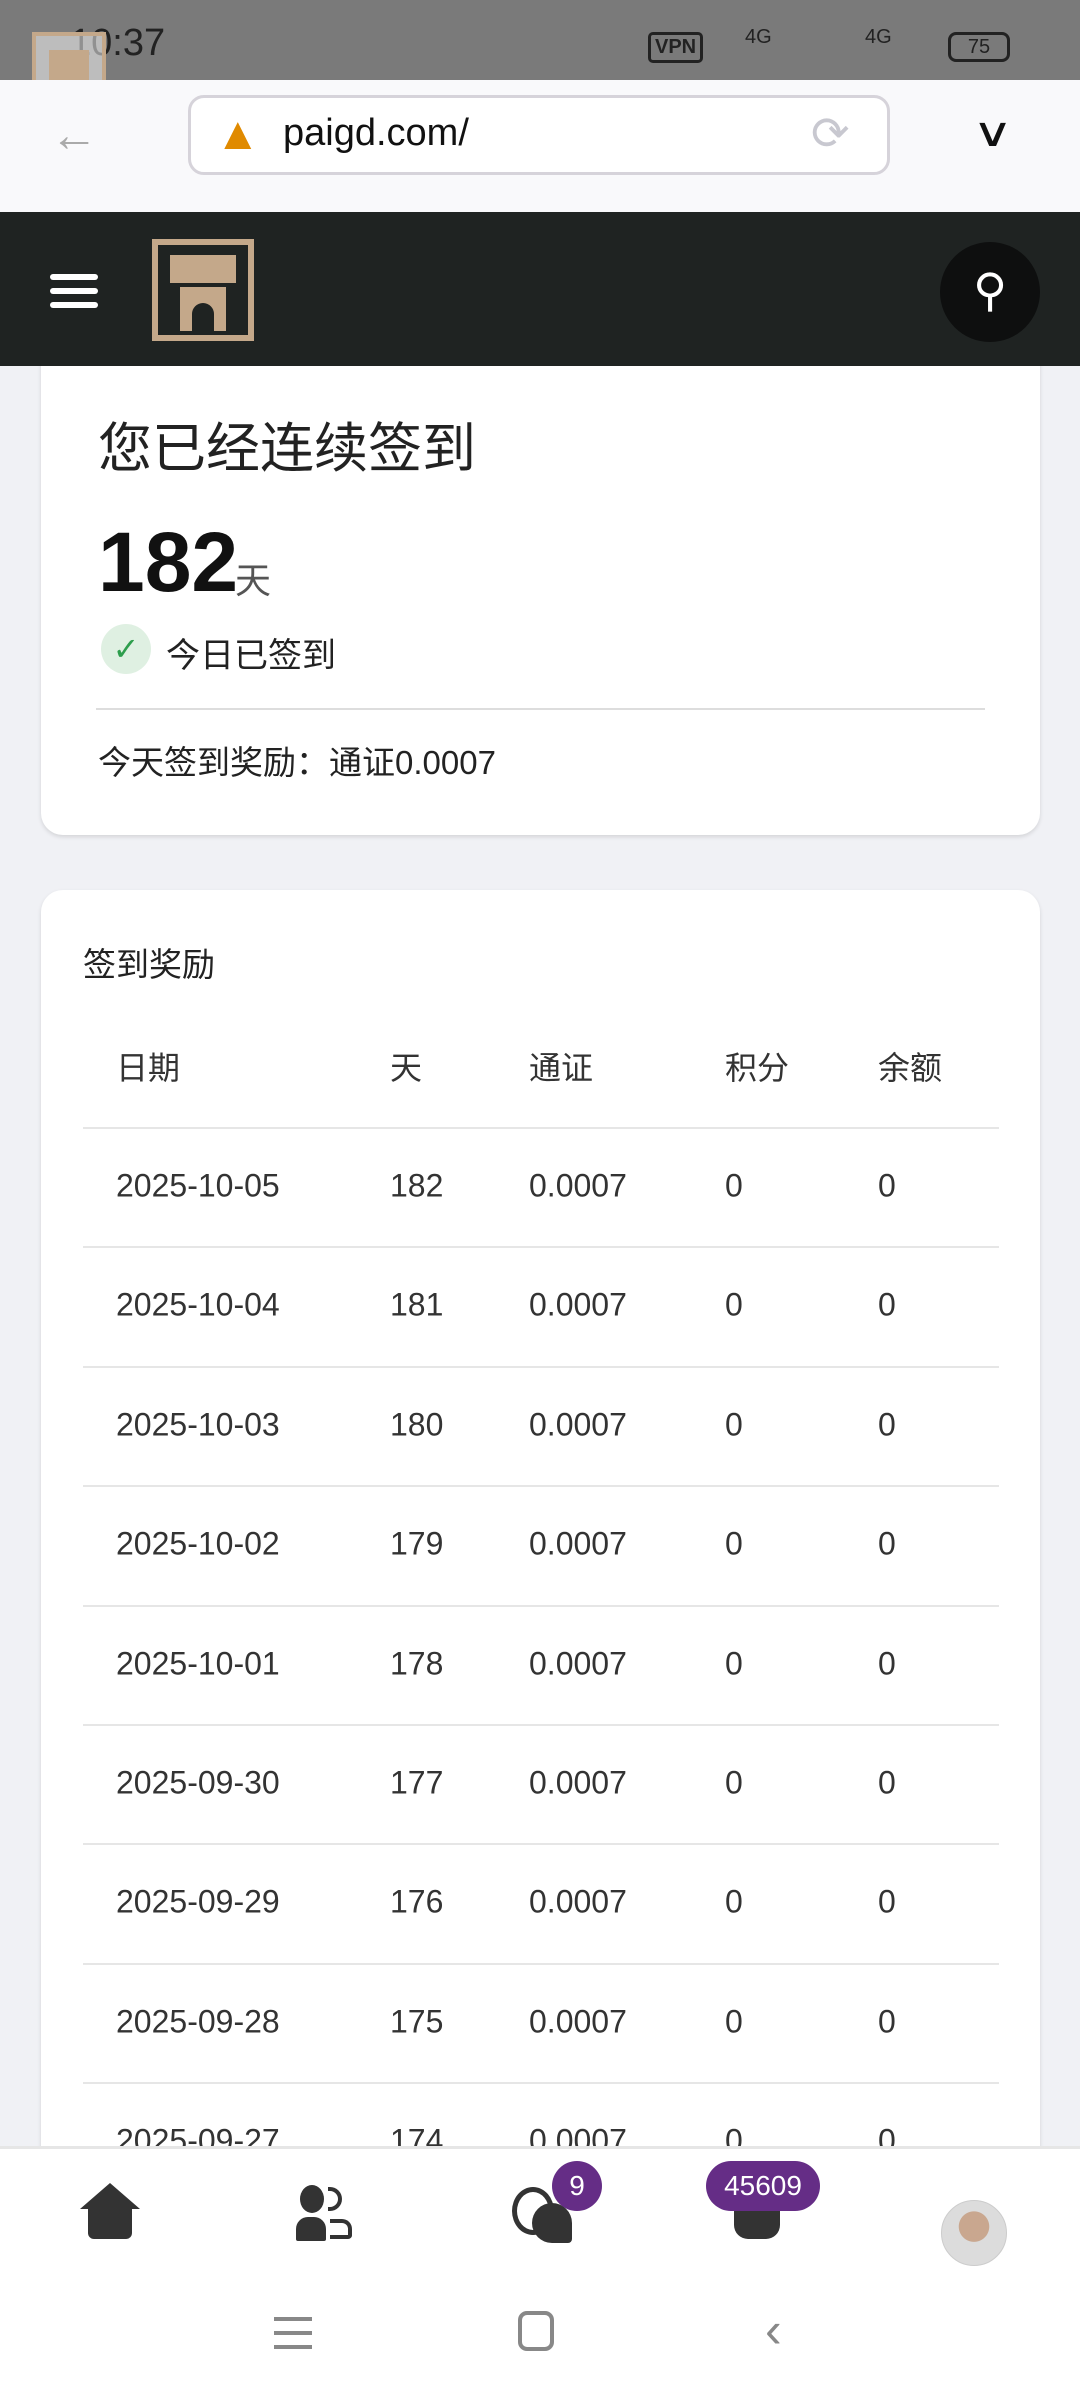  I want to click on friends-button, so click(326, 2213).